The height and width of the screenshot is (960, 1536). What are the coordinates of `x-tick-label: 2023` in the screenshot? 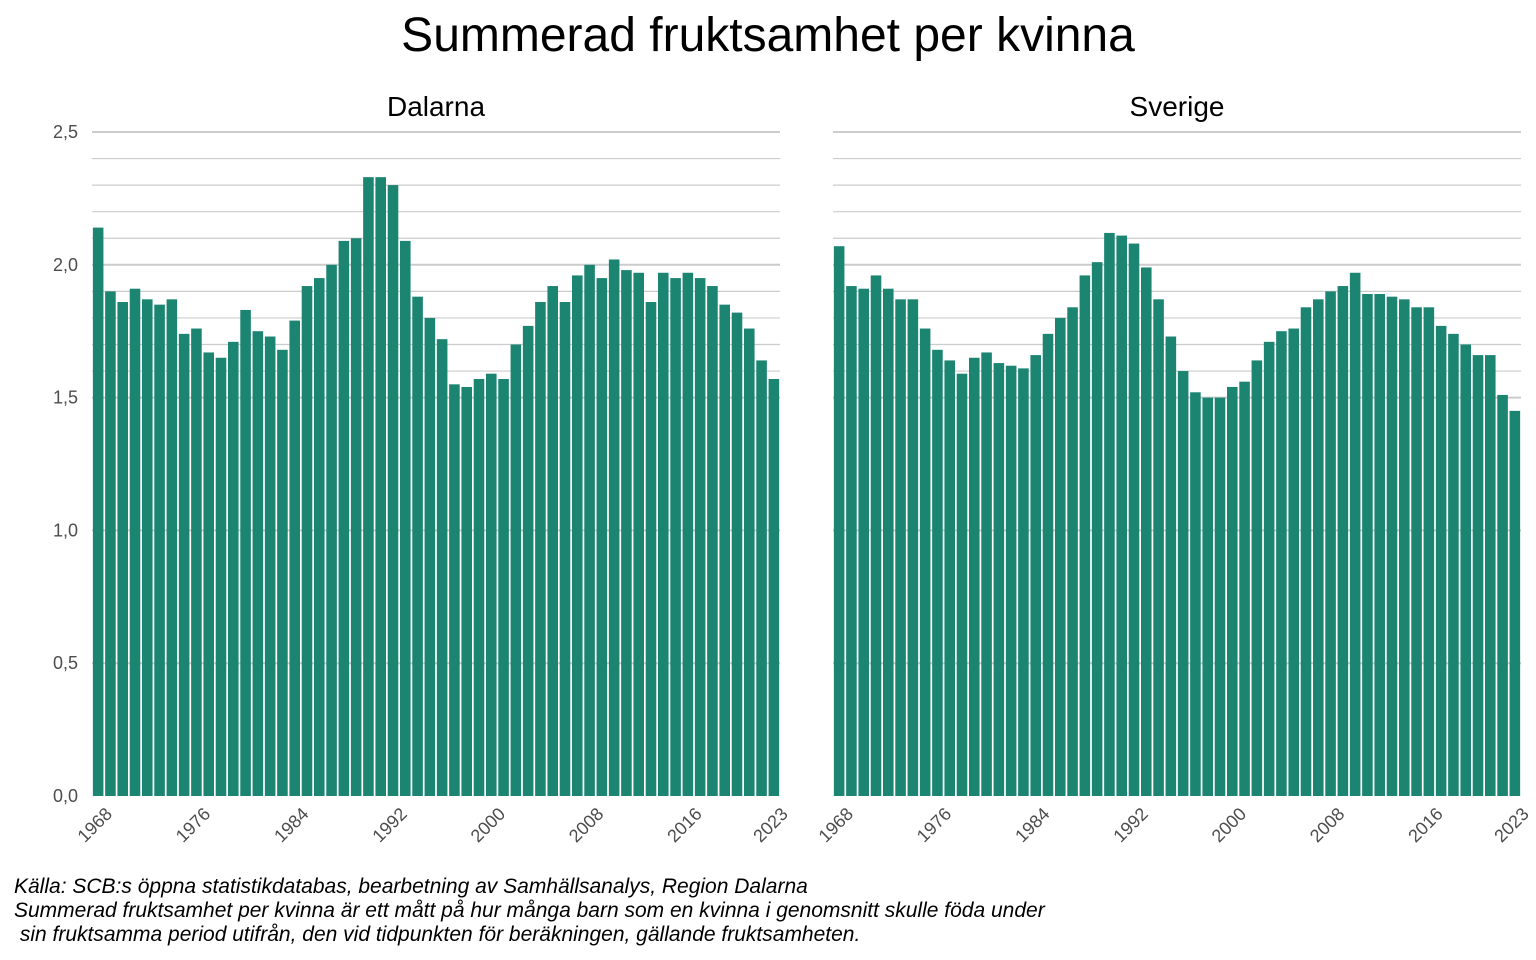 It's located at (1511, 825).